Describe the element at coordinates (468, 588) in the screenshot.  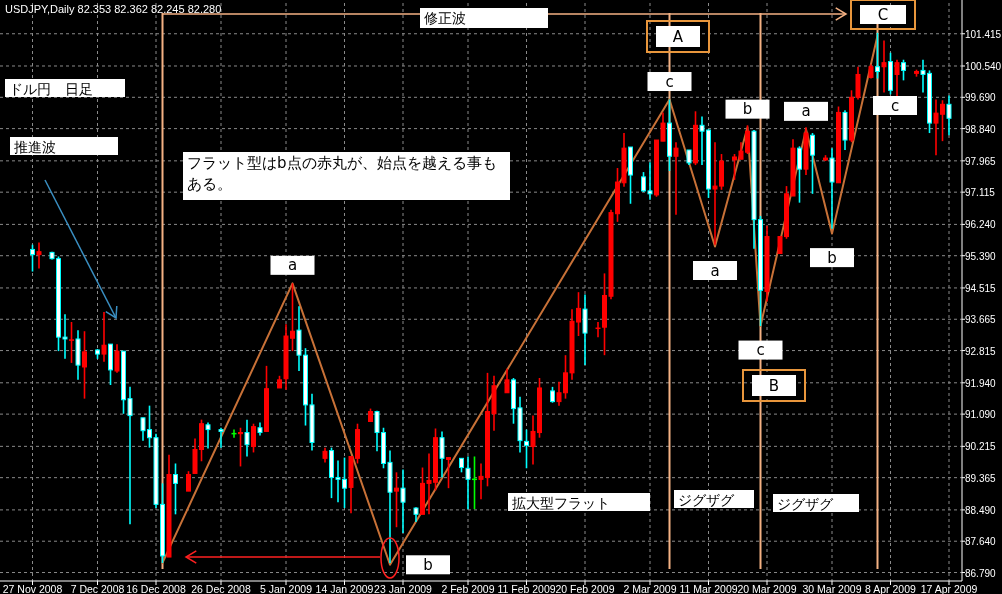
I see `x-tick-label: 2 Feb 2009` at that location.